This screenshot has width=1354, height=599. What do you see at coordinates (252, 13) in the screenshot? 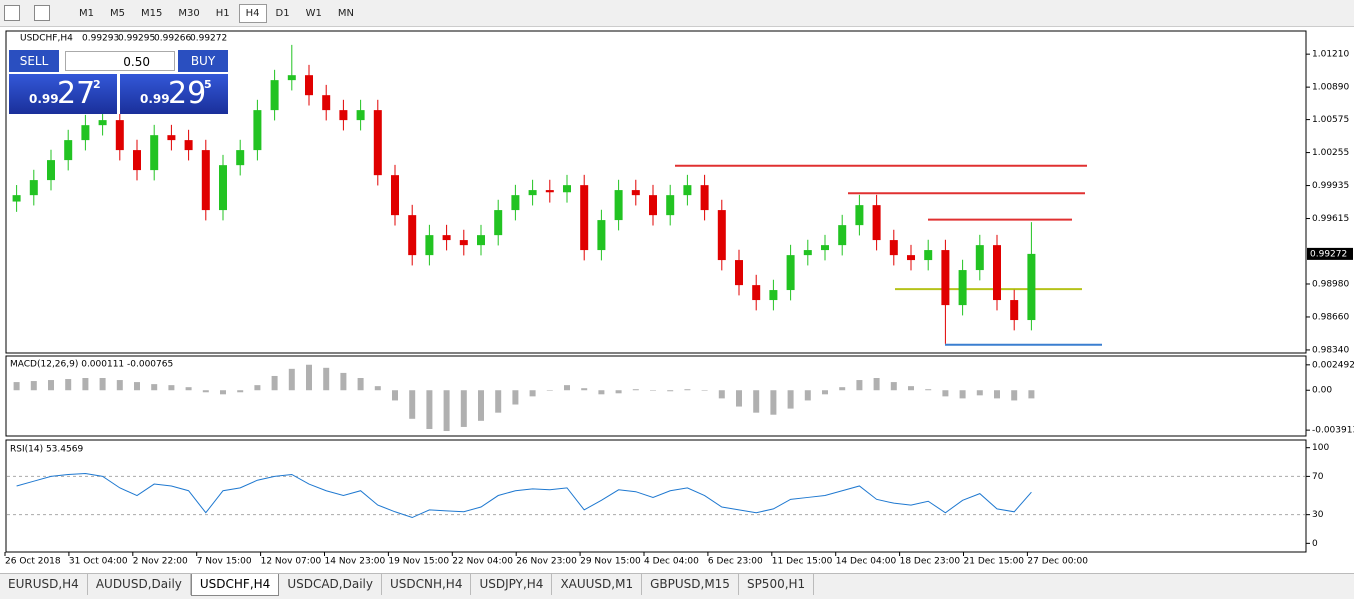
I see `timeframe-button: H4` at bounding box center [252, 13].